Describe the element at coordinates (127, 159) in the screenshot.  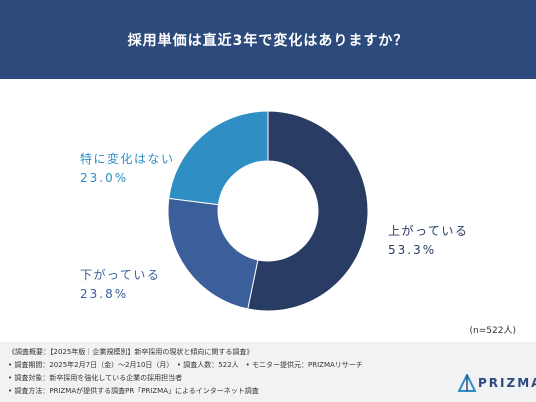
I see `label-nochange-category: 特に変化はない` at that location.